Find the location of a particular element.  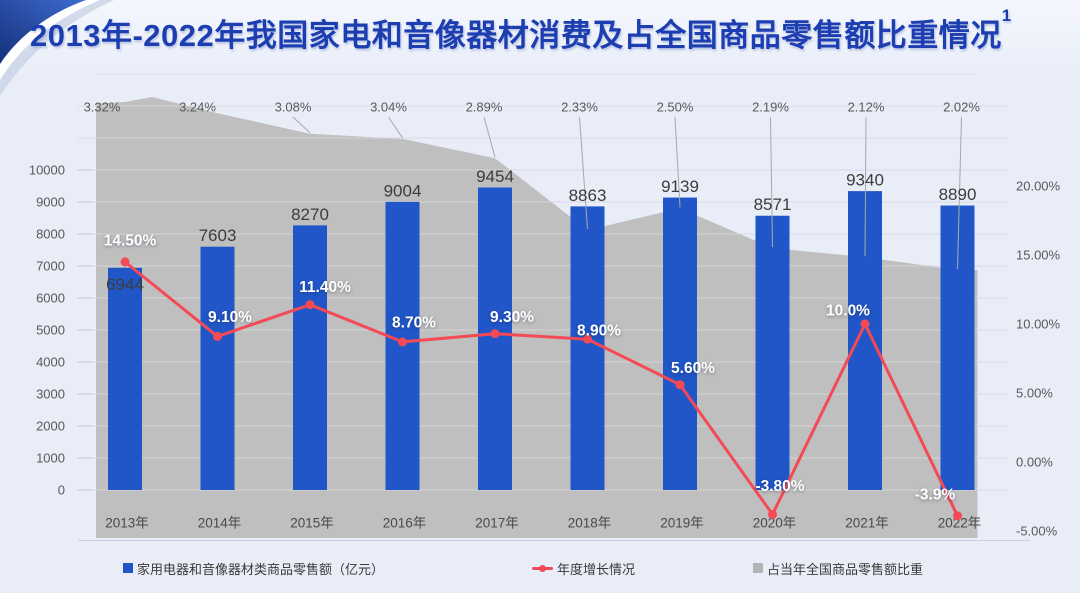

share-value-label: 3.32% is located at coordinates (102, 107).